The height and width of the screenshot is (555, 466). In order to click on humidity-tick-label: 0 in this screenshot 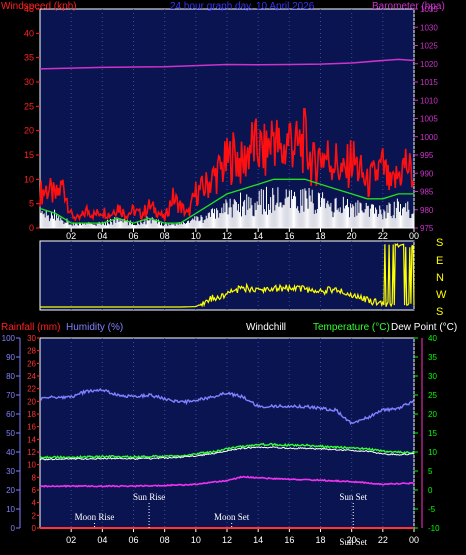, I will do `click(13, 528)`.